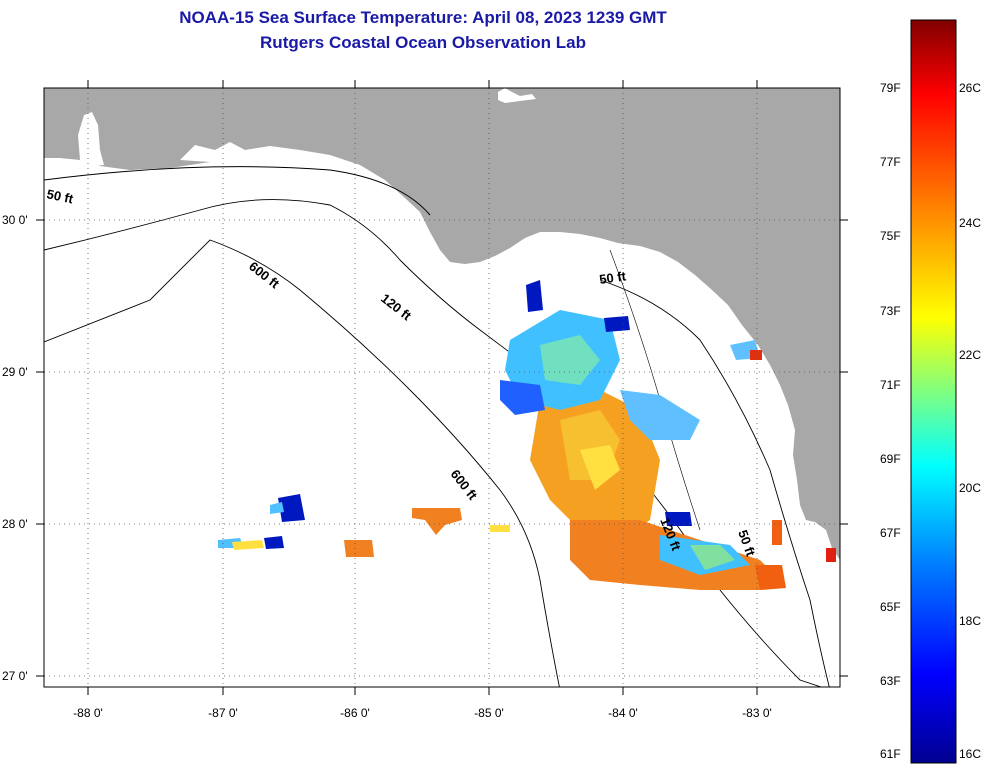 The width and height of the screenshot is (992, 770). What do you see at coordinates (890, 681) in the screenshot?
I see `cb-f-63: 63F` at bounding box center [890, 681].